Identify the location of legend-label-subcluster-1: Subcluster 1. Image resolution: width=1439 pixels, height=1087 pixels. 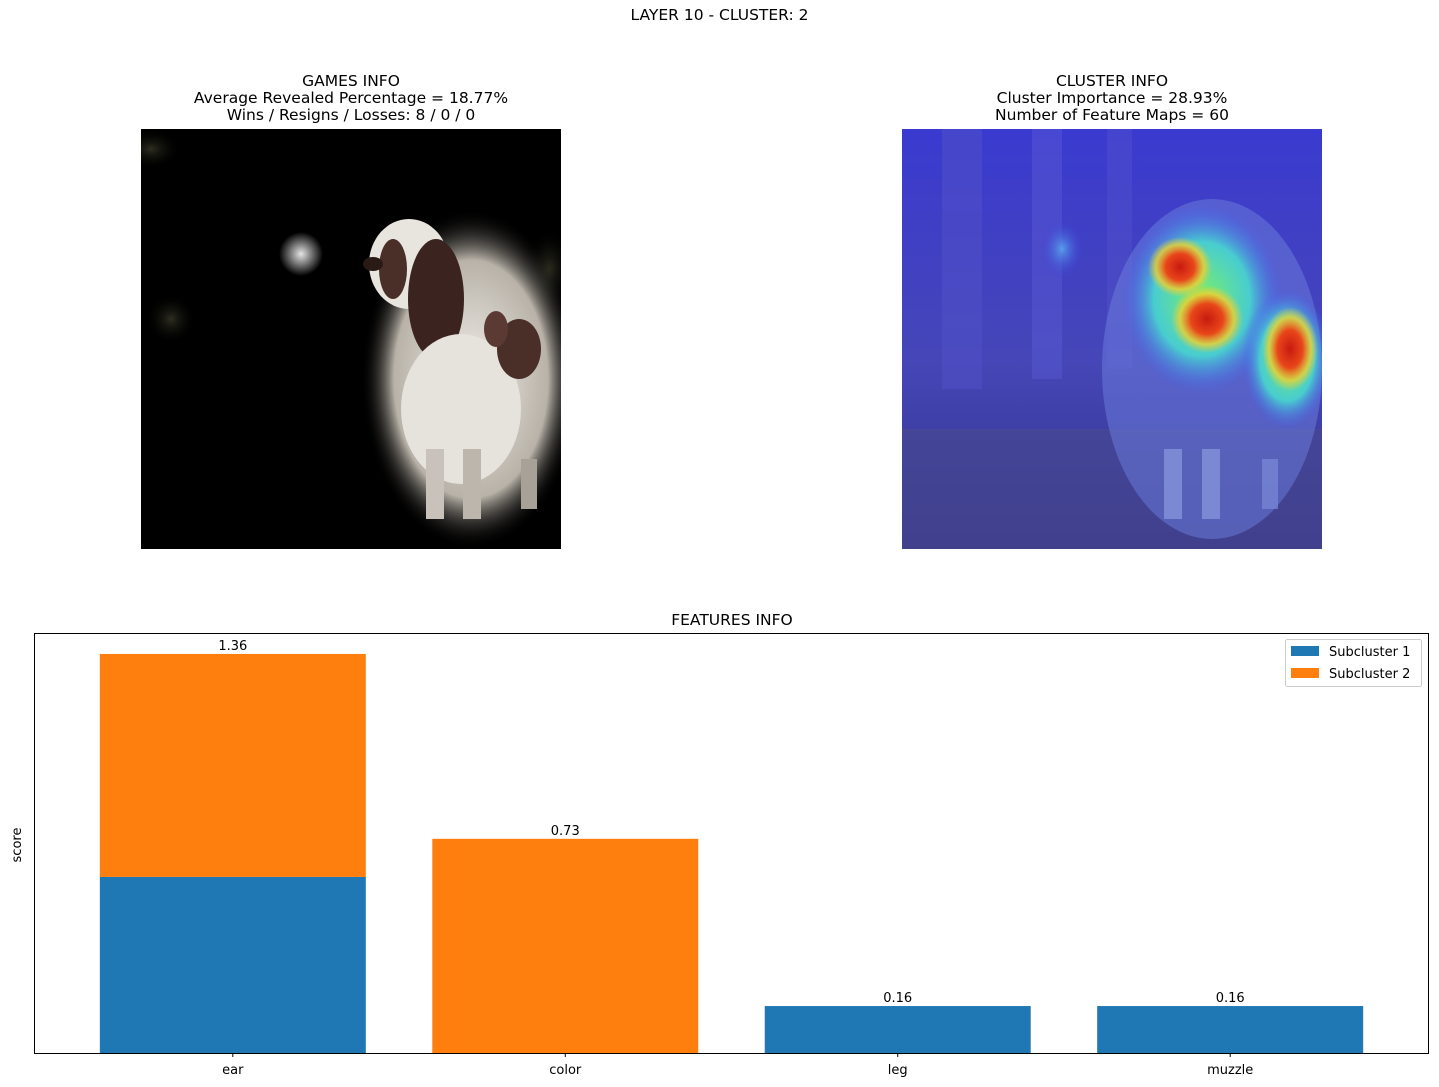
(1369, 652).